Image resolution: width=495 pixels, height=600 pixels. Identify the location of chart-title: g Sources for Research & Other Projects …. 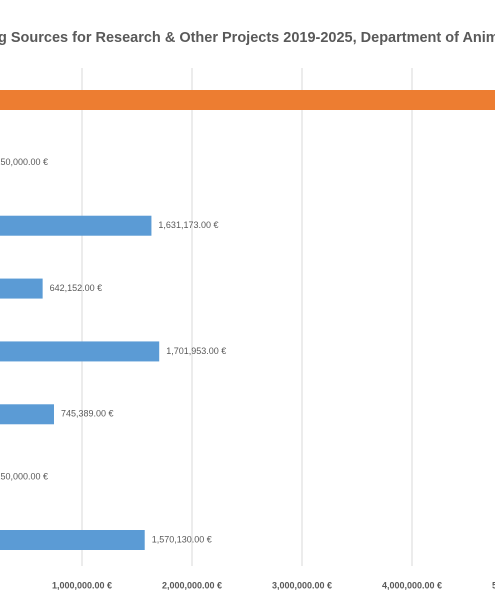
(247, 38).